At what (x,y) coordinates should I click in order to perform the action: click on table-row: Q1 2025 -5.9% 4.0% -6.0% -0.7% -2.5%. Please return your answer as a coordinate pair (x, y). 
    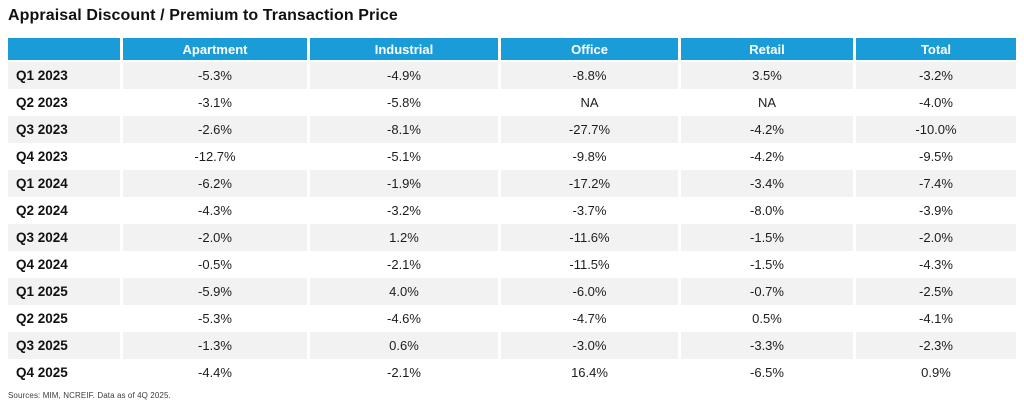
    Looking at the image, I should click on (512, 291).